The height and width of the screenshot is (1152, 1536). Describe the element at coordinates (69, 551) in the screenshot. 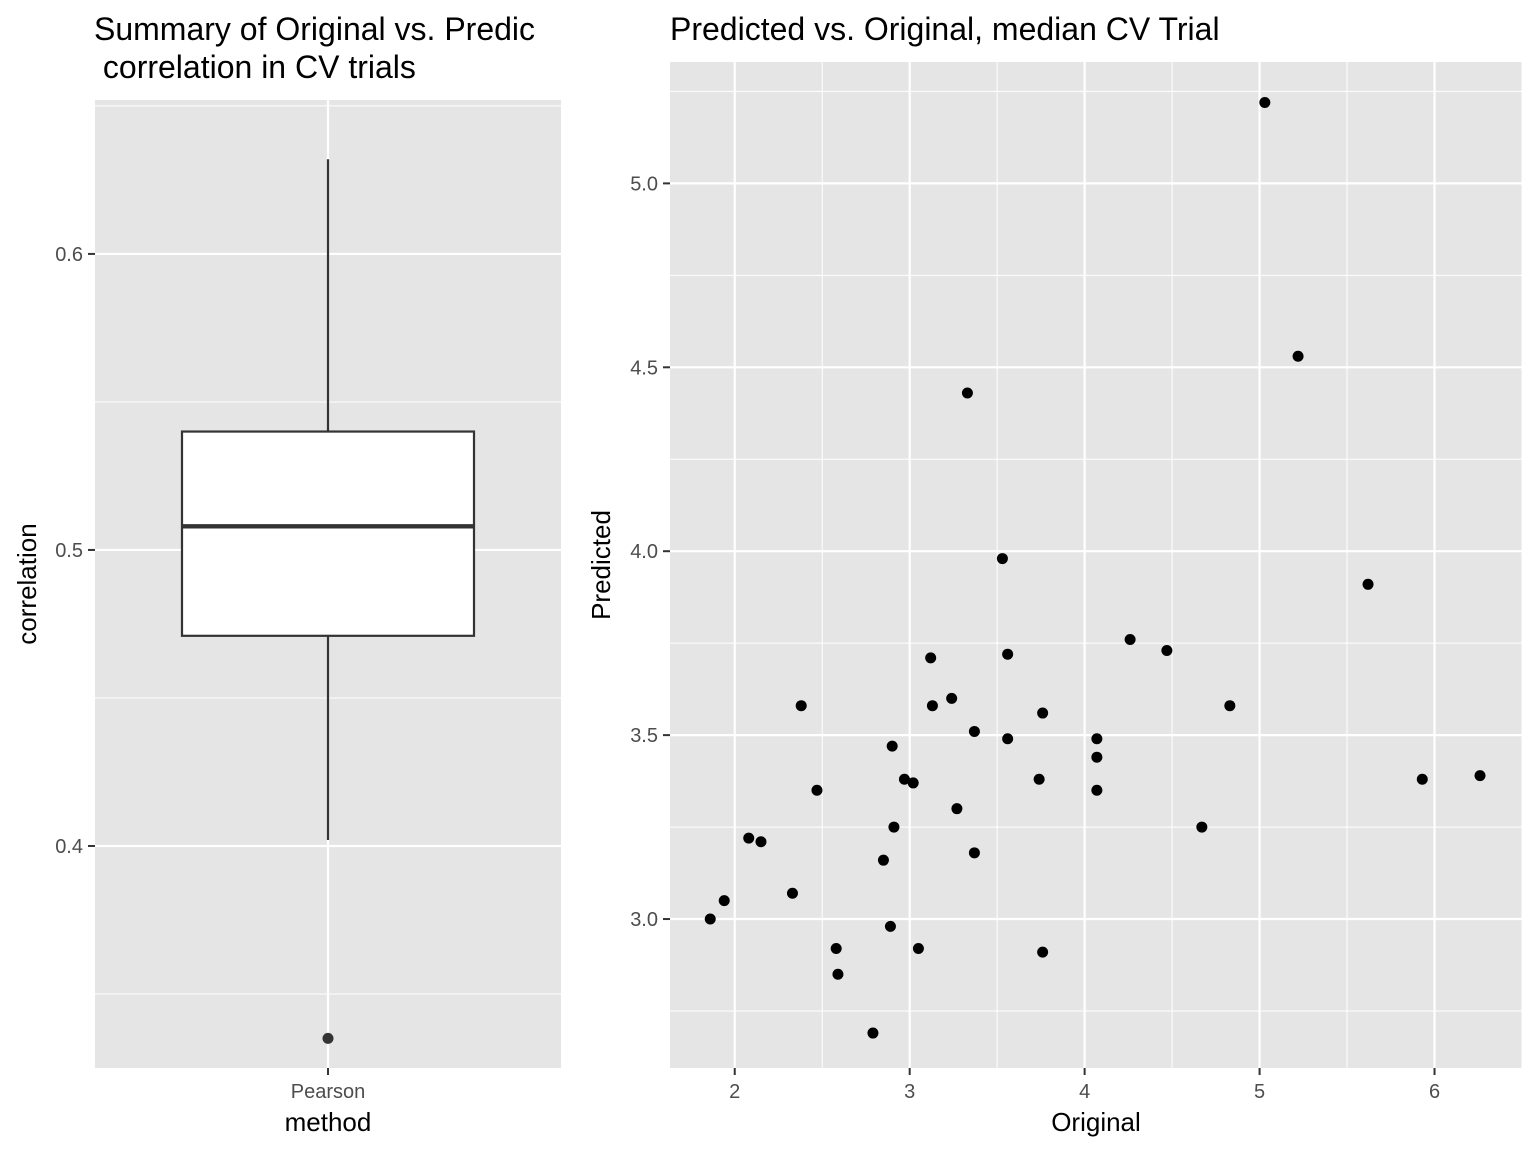

I see `y-tick-label: 0.5` at that location.